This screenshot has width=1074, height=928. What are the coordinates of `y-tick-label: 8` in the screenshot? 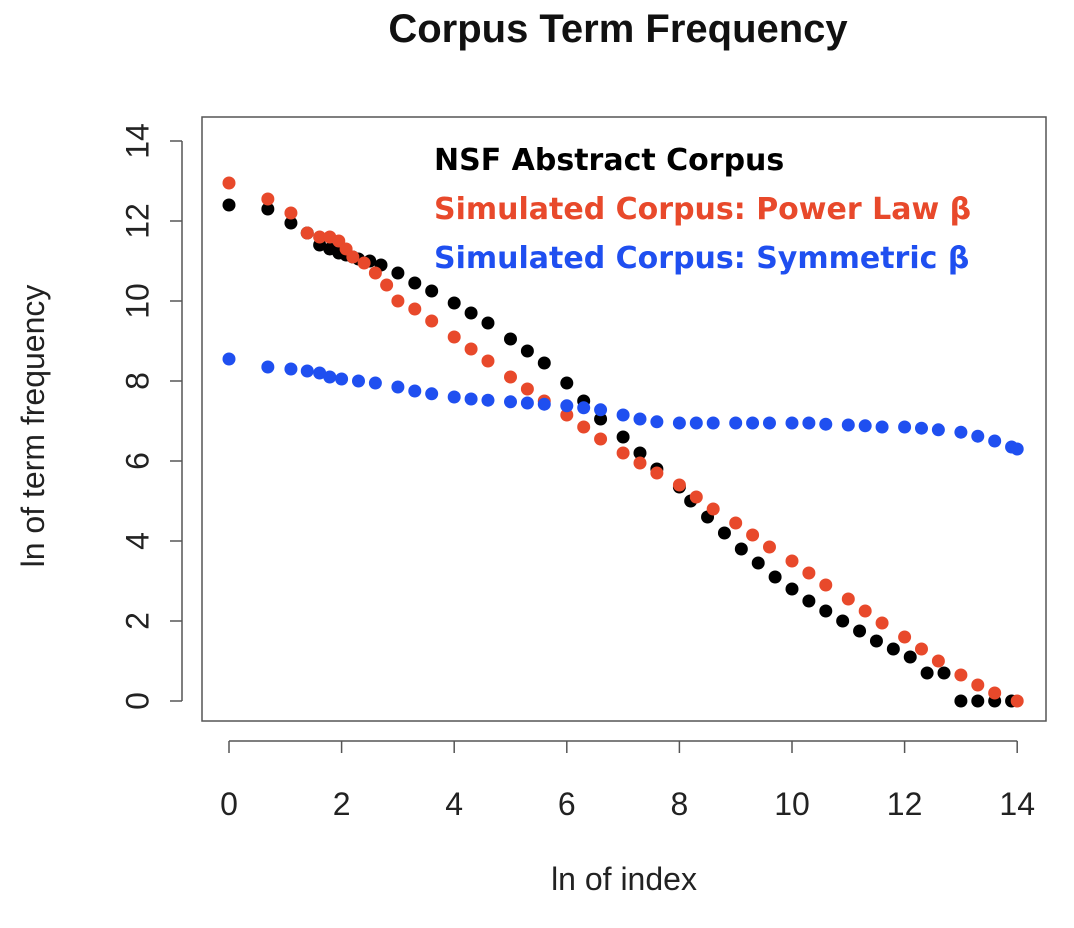 It's located at (137, 381).